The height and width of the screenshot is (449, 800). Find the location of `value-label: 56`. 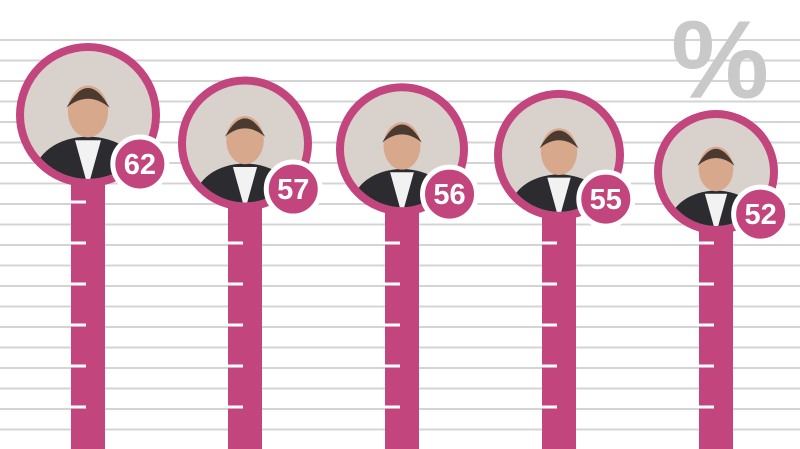

value-label: 56 is located at coordinates (449, 195).